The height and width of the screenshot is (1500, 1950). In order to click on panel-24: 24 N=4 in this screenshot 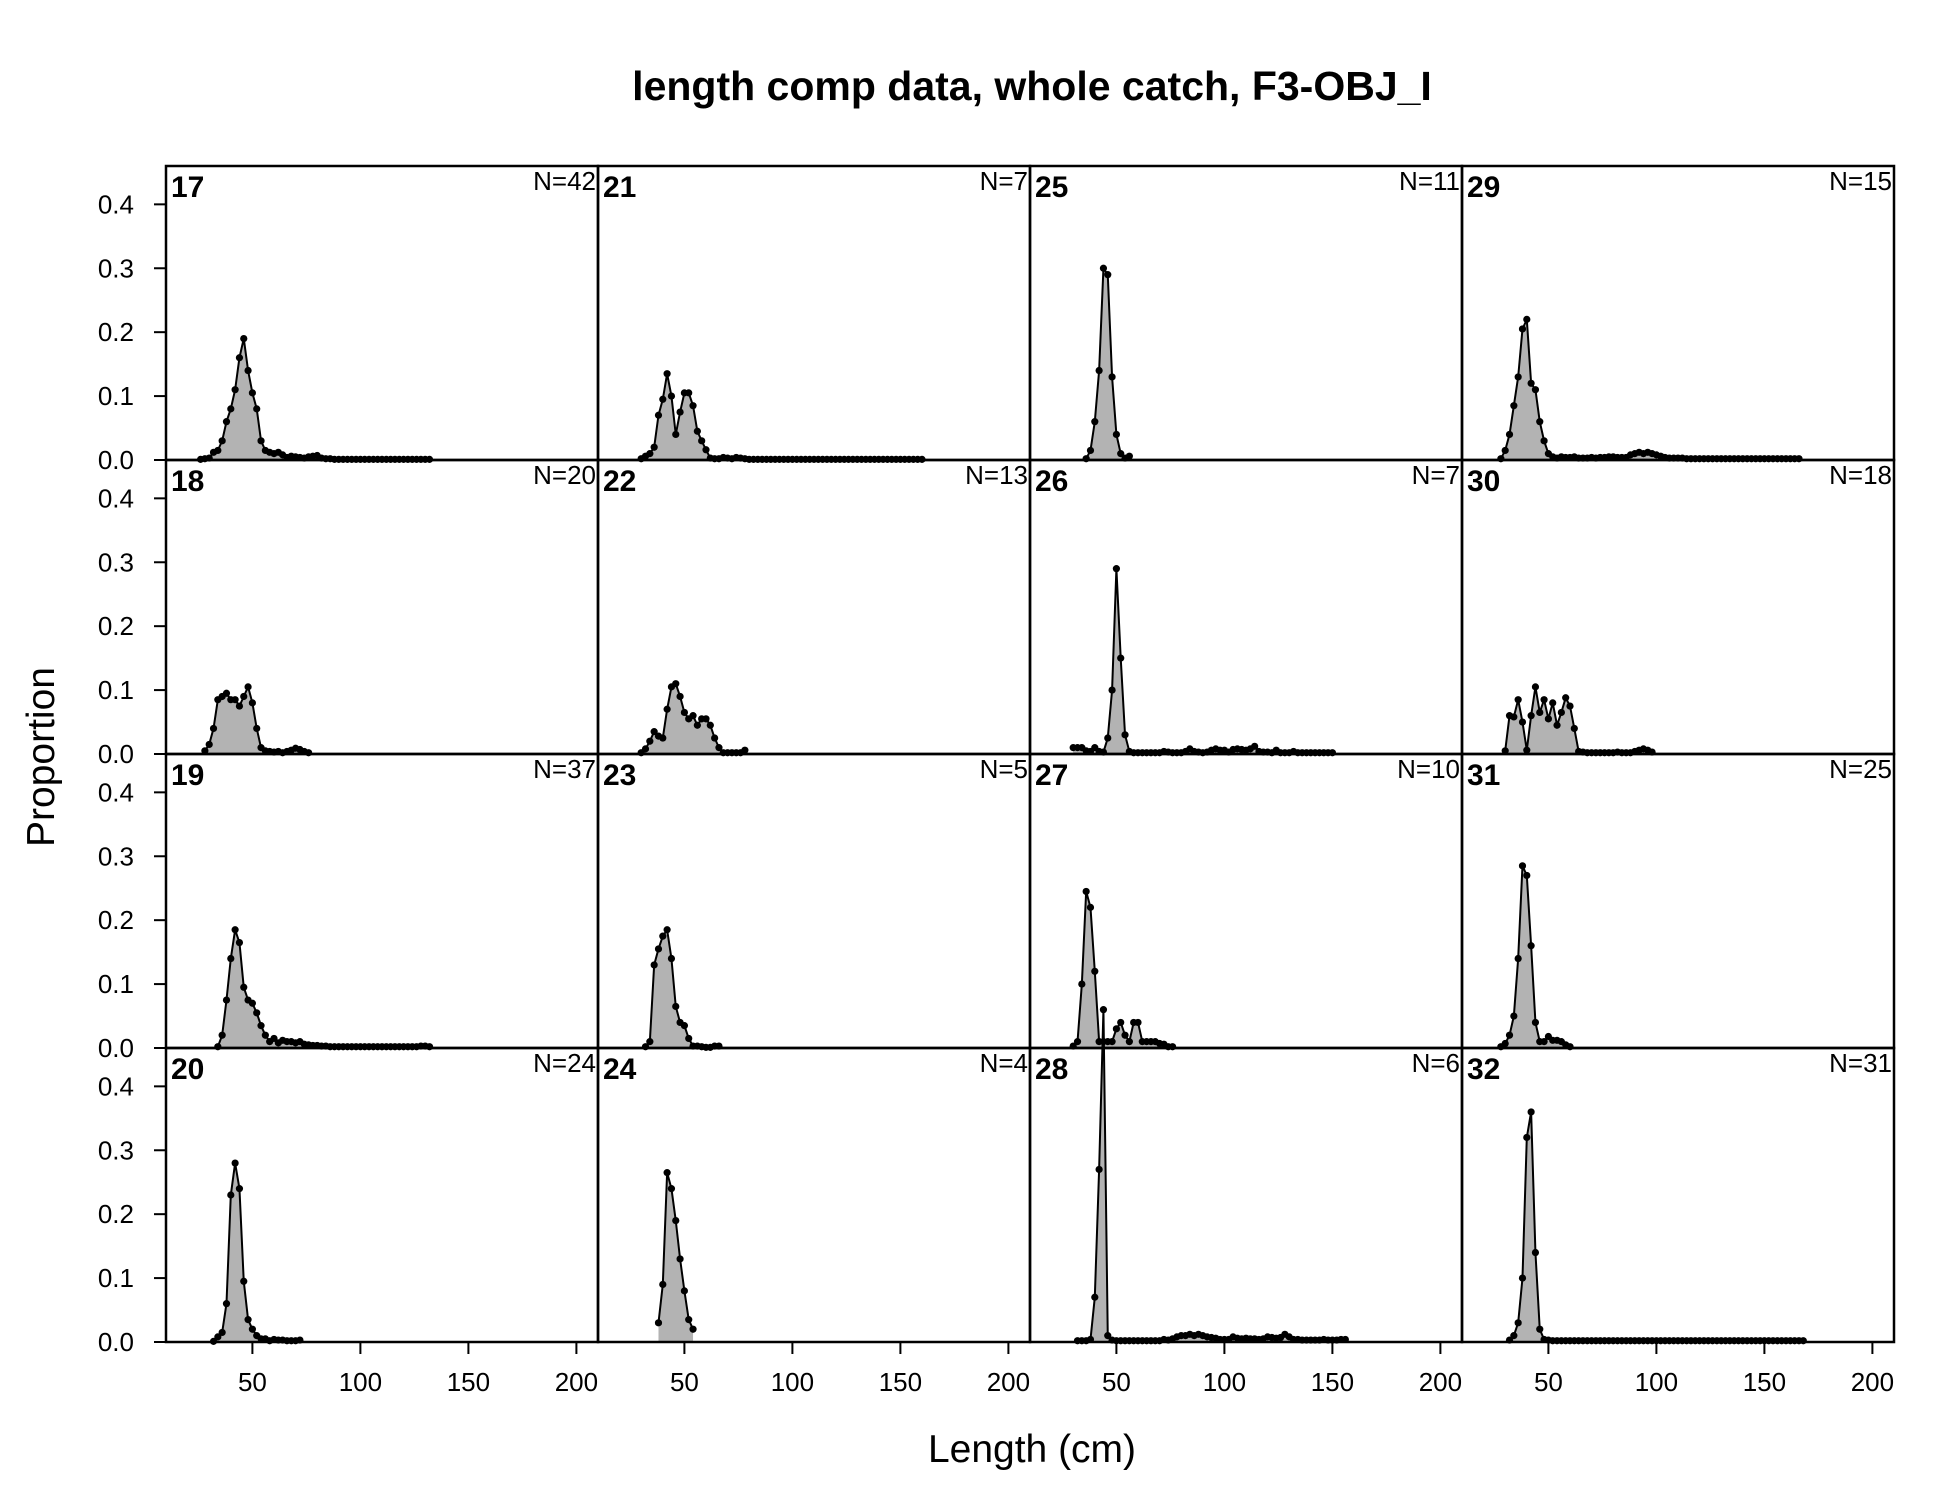, I will do `click(814, 1195)`.